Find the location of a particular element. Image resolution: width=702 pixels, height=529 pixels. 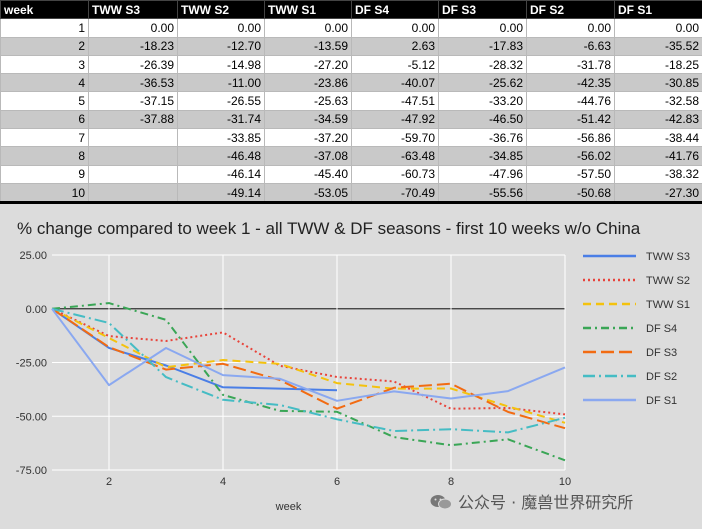

table-cell: 7 is located at coordinates (44, 138).